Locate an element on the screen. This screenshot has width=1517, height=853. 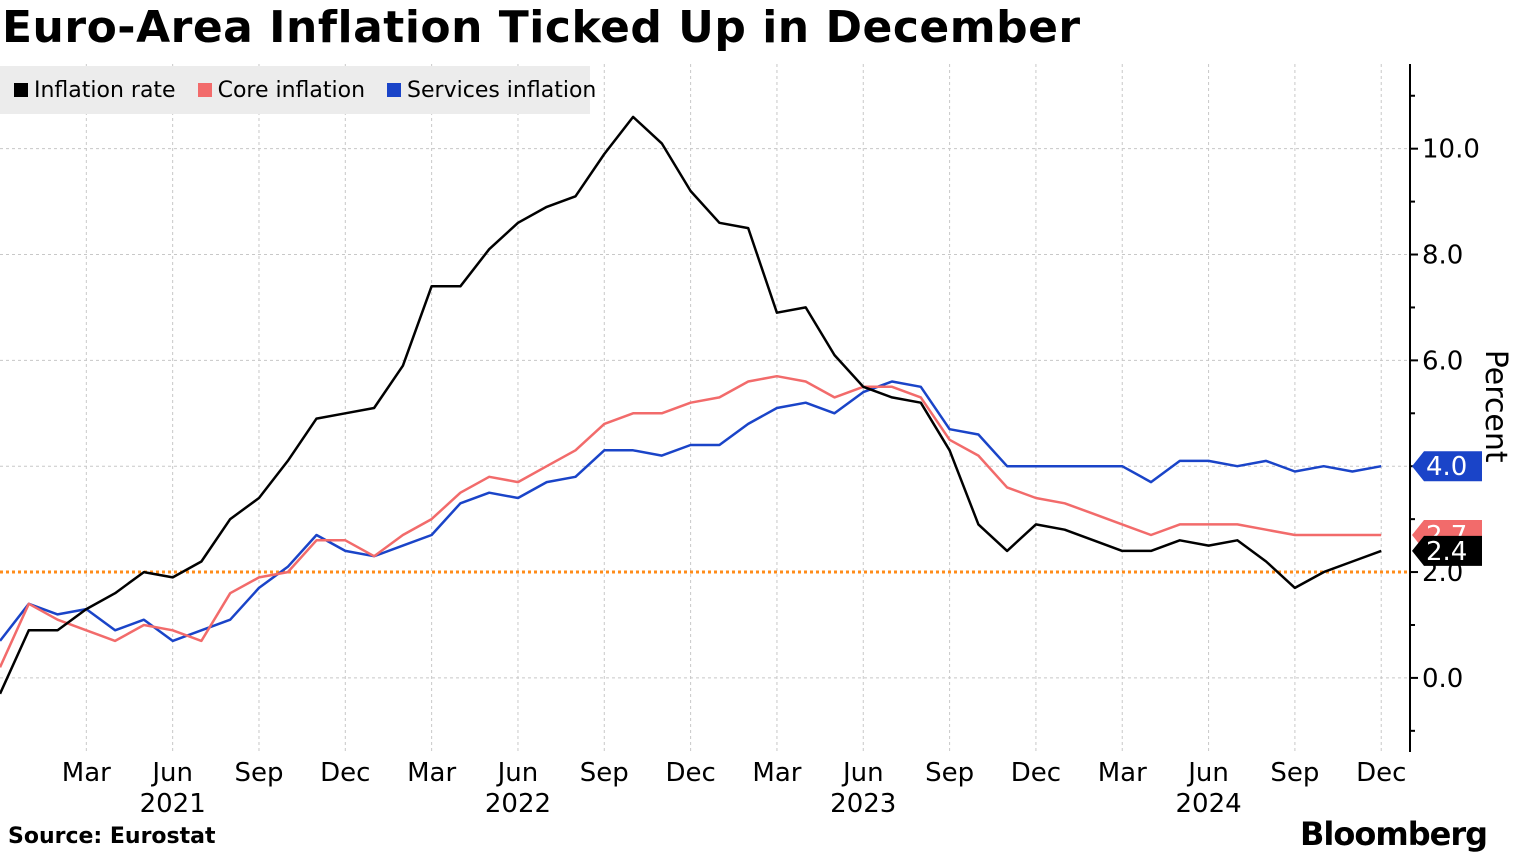
legend-label-inflation: Inflation rate is located at coordinates (105, 90).